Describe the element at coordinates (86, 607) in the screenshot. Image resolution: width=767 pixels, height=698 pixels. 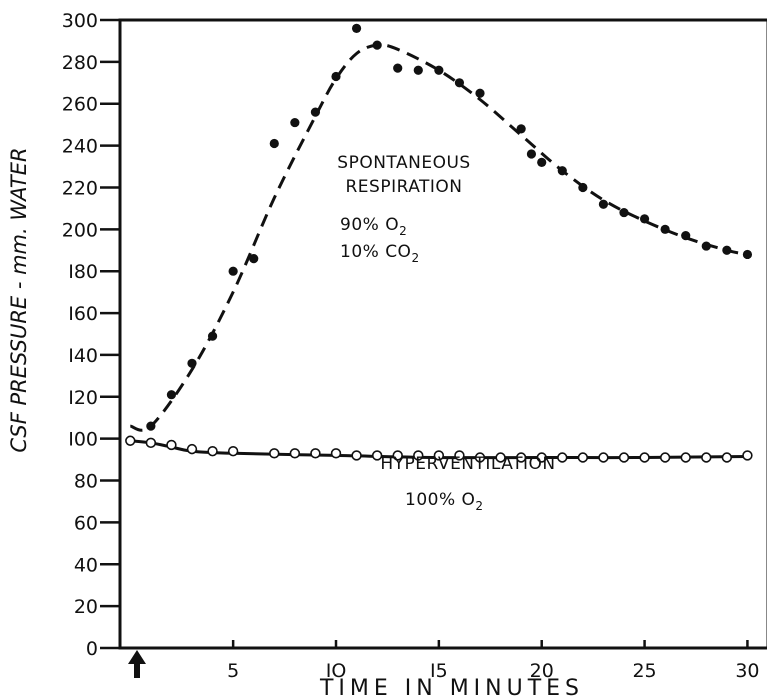
I see `y-tick-label: 20` at that location.